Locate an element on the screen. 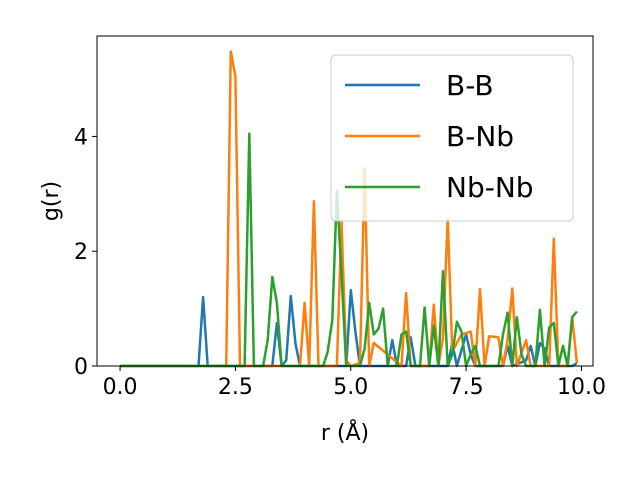 The height and width of the screenshot is (480, 640). legend-box is located at coordinates (452, 138).